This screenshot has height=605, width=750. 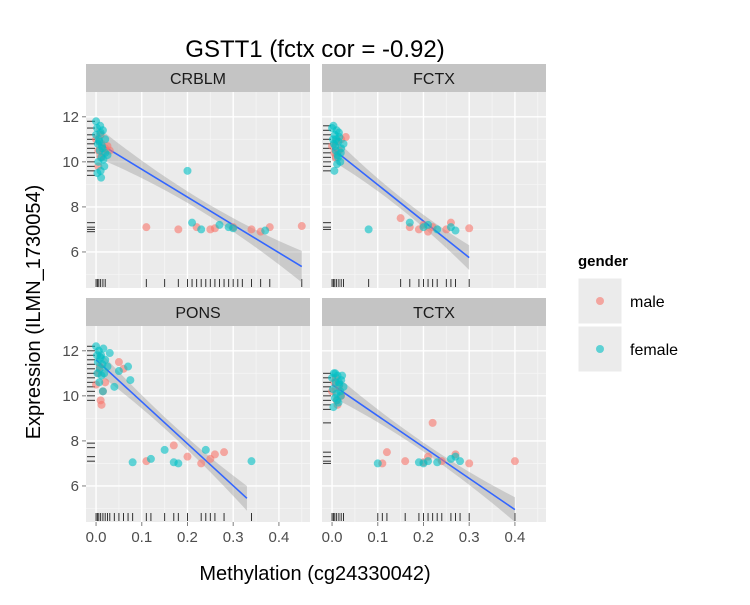 I want to click on legend-swatch-male, so click(x=600, y=301).